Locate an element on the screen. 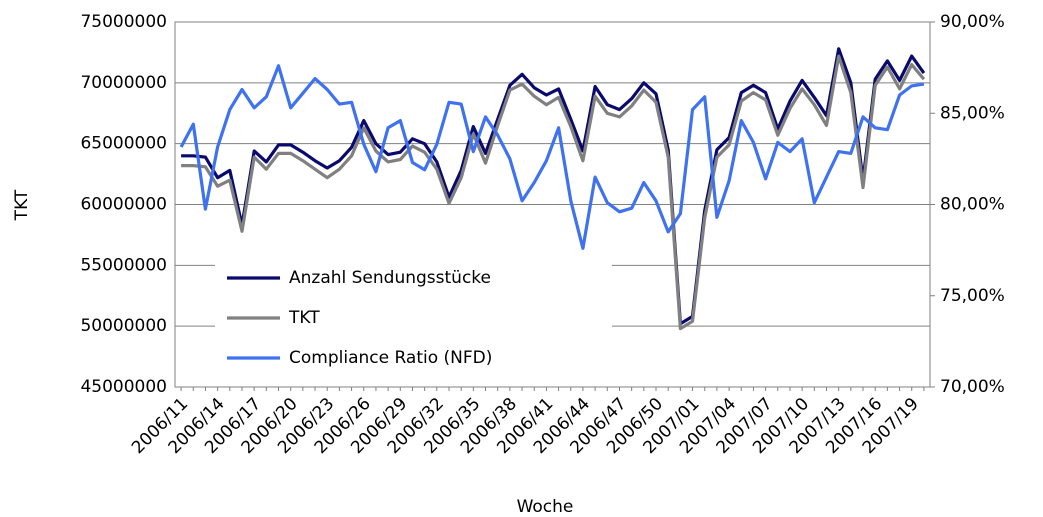 The image size is (1043, 517). y2-tick-label: 90,00% is located at coordinates (972, 22).